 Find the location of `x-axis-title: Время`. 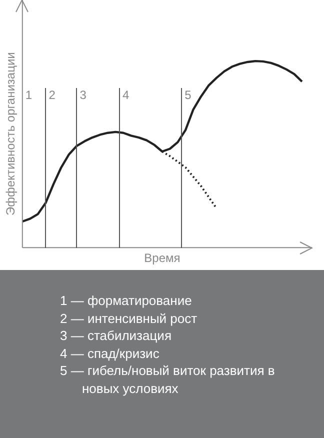

x-axis-title: Время is located at coordinates (162, 258).